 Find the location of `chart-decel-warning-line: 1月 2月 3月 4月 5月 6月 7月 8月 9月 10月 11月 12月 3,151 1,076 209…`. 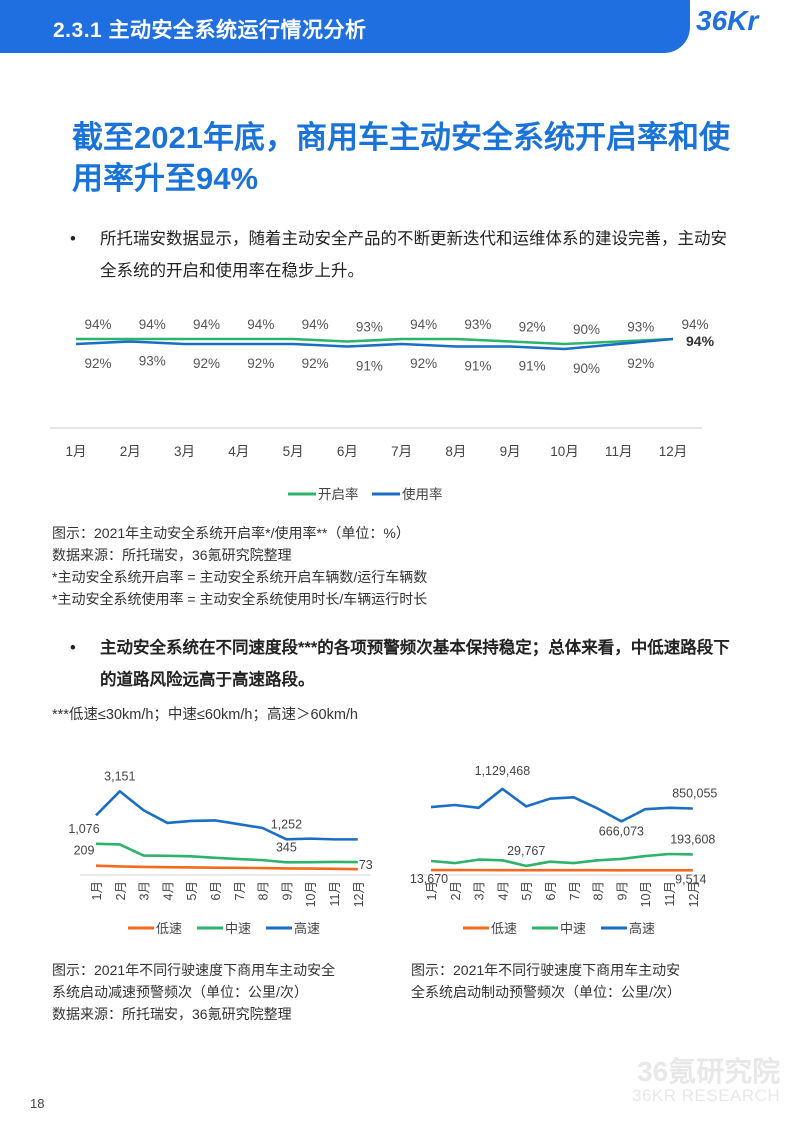

chart-decel-warning-line: 1月 2月 3月 4月 5月 6月 7月 8月 9月 10月 11月 12月 3,151 1,076 209… is located at coordinates (220, 852).